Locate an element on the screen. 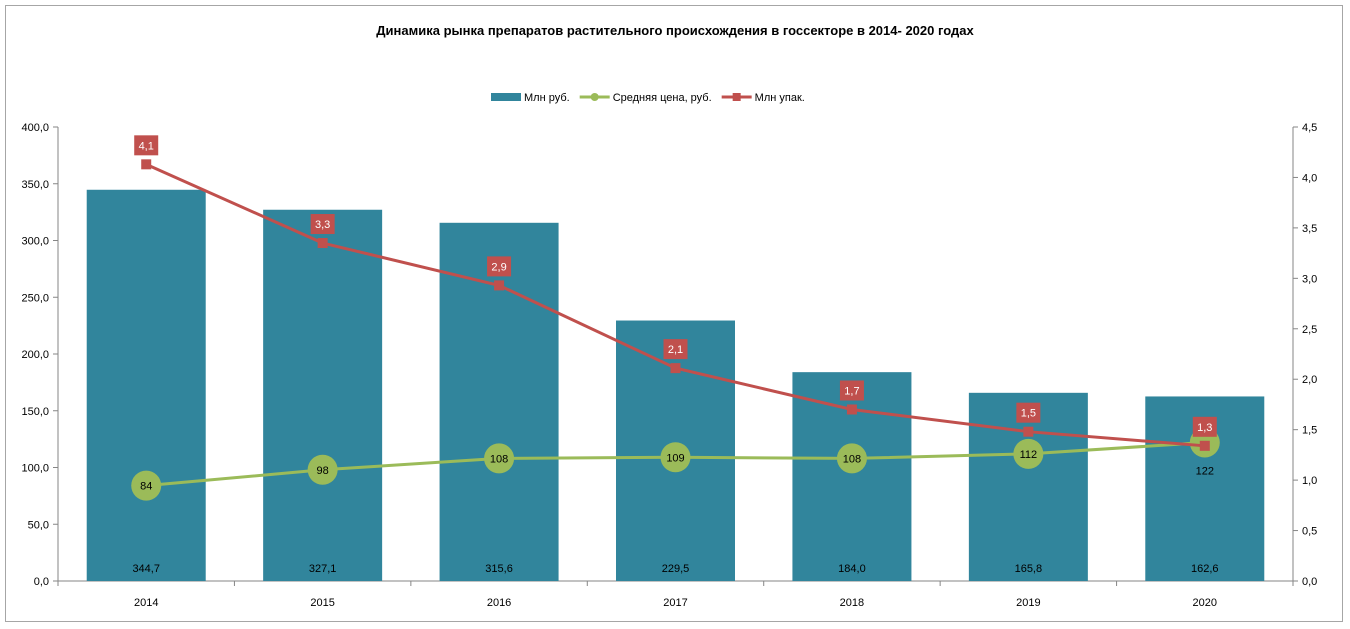 Image resolution: width=1350 pixels, height=629 pixels. packages-value-label: 1,3 is located at coordinates (1204, 428).